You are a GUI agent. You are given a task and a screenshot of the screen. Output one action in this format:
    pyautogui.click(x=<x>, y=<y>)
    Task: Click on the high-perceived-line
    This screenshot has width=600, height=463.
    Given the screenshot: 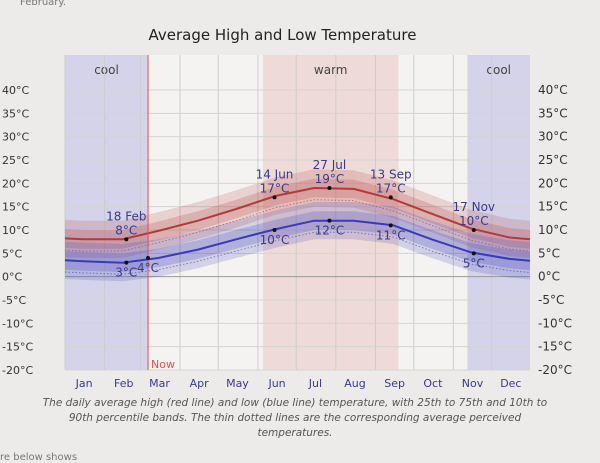 What is the action you would take?
    pyautogui.click(x=297, y=225)
    